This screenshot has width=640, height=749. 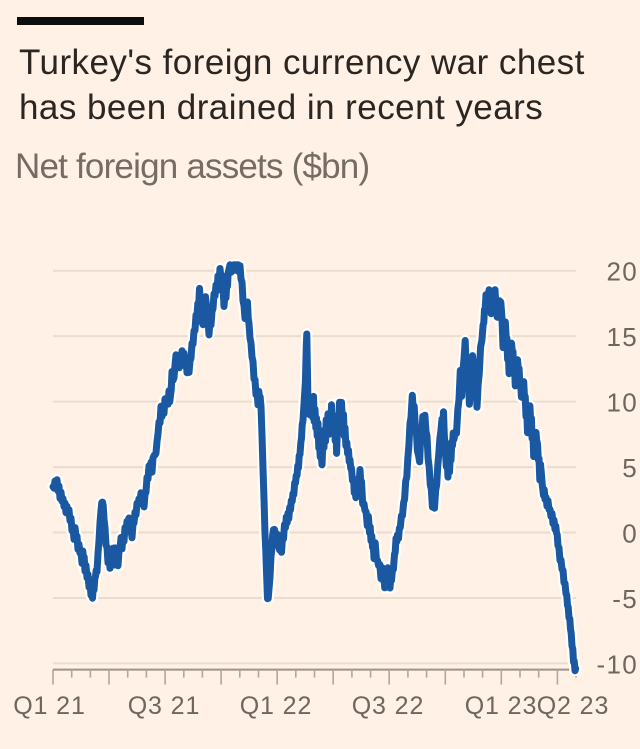 What do you see at coordinates (630, 468) in the screenshot?
I see `svg-text: 5` at bounding box center [630, 468].